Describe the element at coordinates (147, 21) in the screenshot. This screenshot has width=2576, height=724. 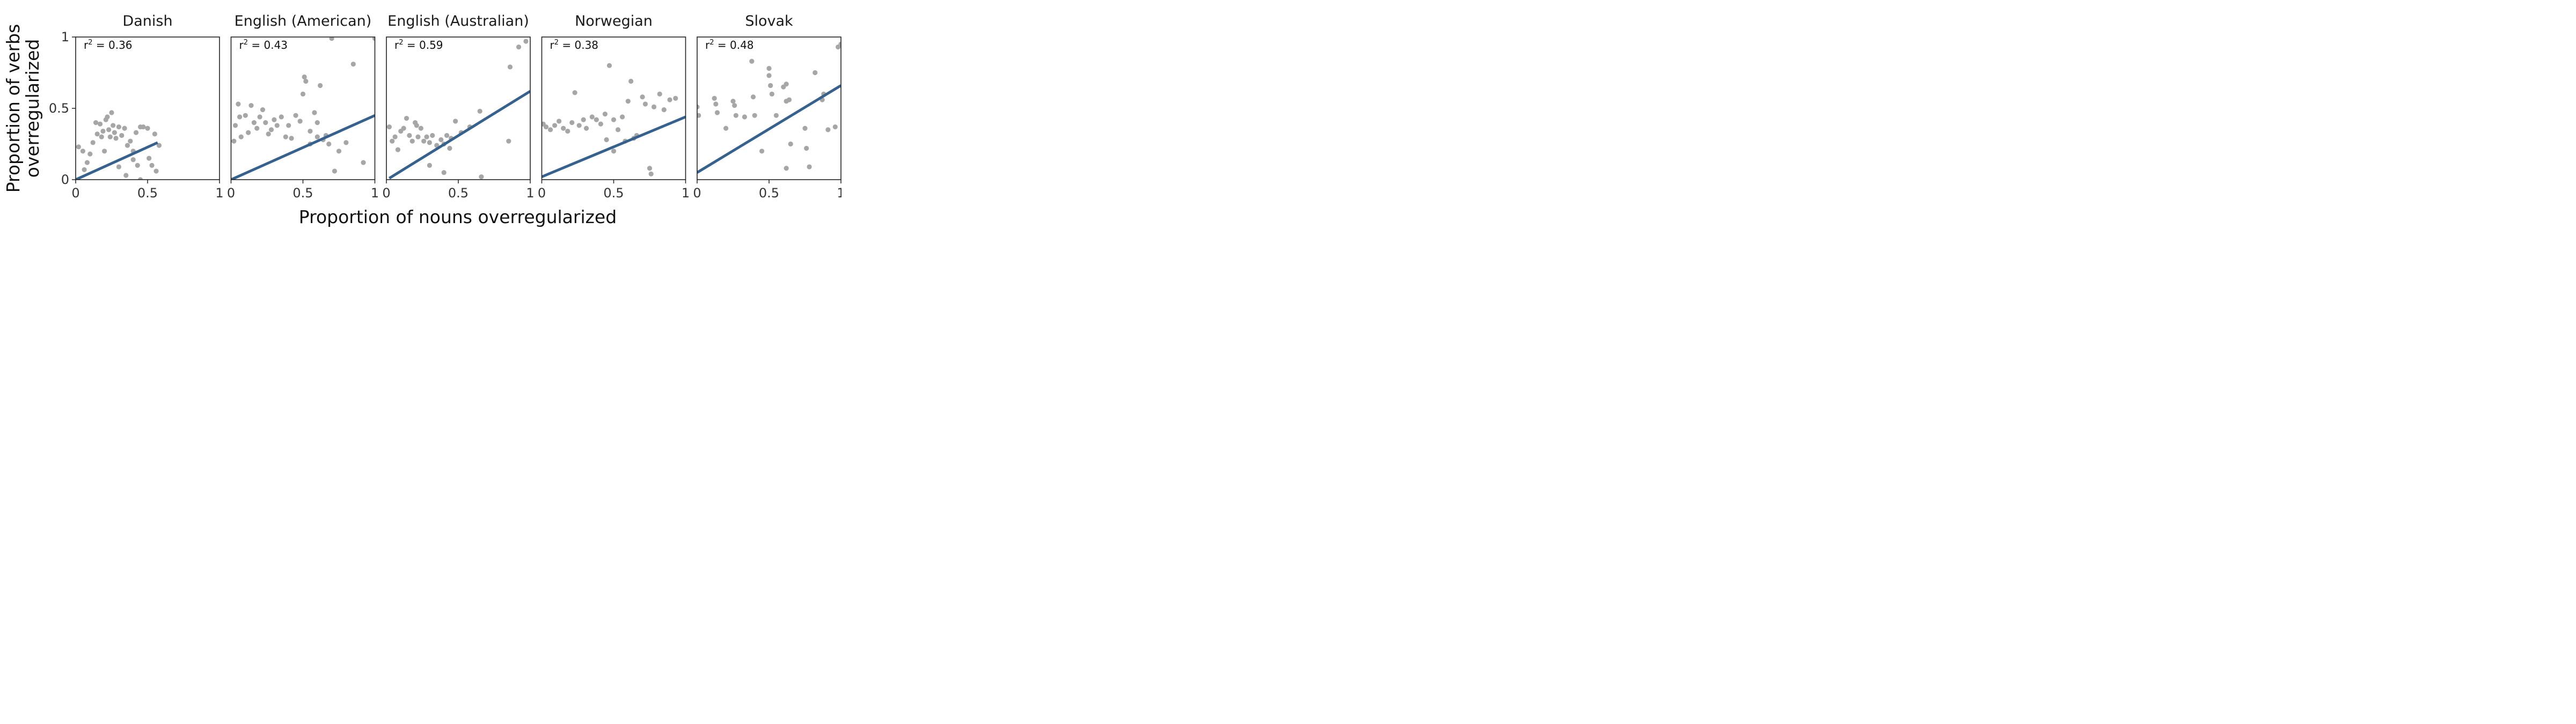
I see `panel-title: Danish` at that location.